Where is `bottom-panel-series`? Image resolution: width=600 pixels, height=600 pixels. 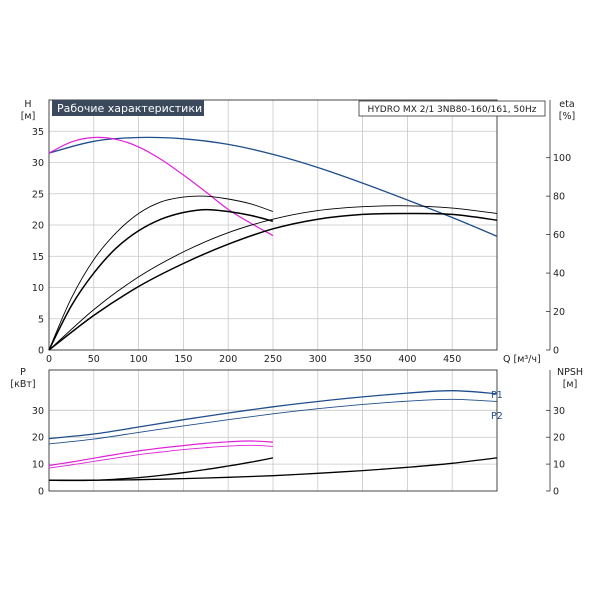
bottom-panel-series is located at coordinates (273, 436).